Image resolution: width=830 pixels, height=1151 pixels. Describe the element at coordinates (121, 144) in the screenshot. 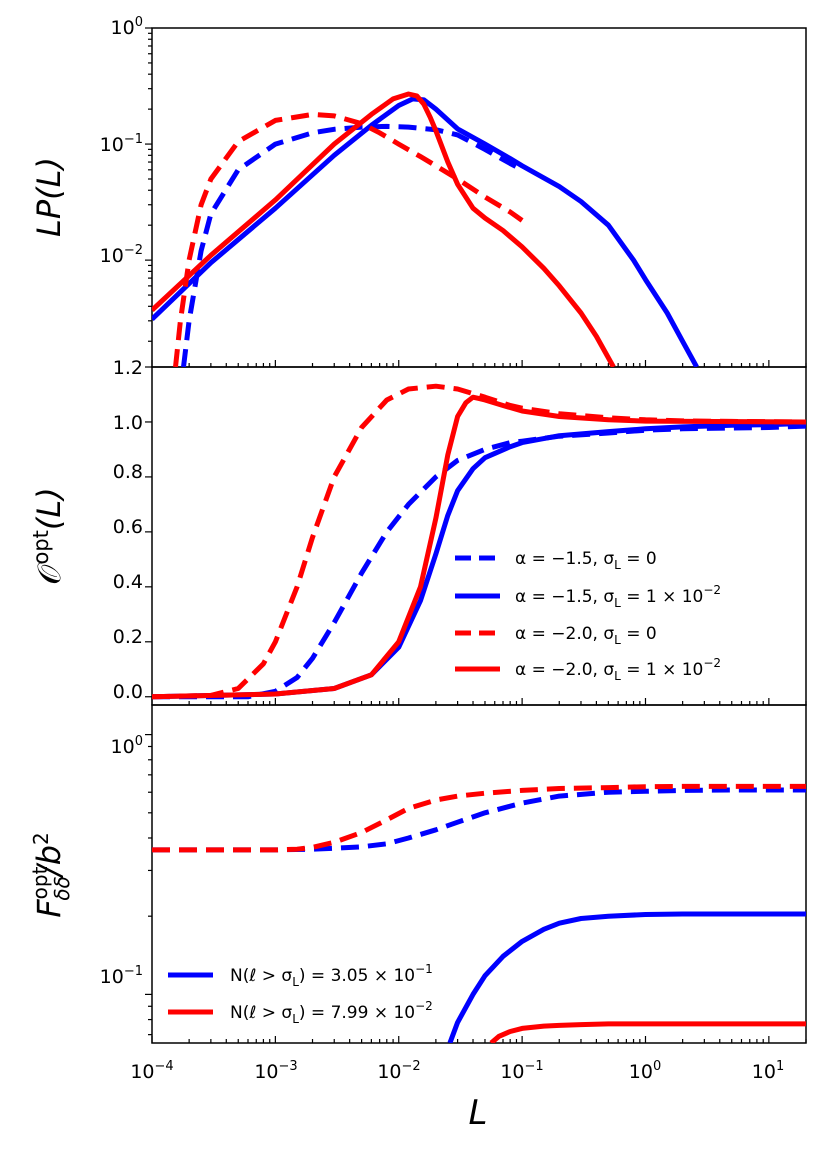

I see `top-ytick-label-2: 10⁻¹` at that location.